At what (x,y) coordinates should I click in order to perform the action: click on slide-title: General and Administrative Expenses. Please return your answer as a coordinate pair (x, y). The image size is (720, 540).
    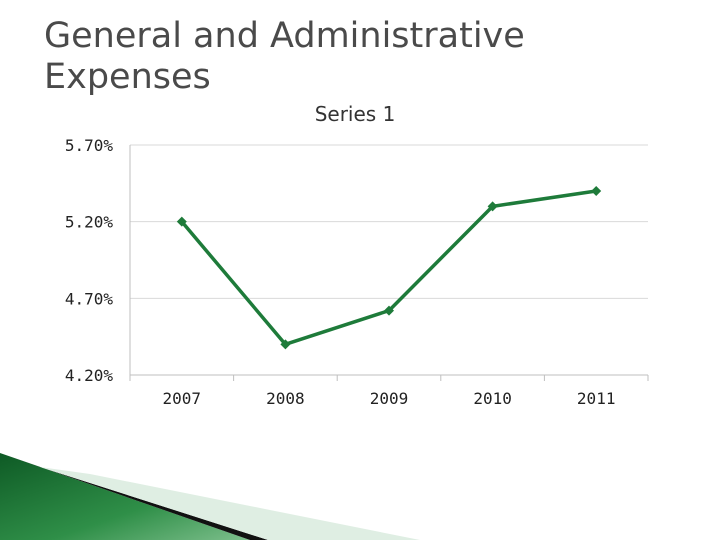
    Looking at the image, I should click on (284, 56).